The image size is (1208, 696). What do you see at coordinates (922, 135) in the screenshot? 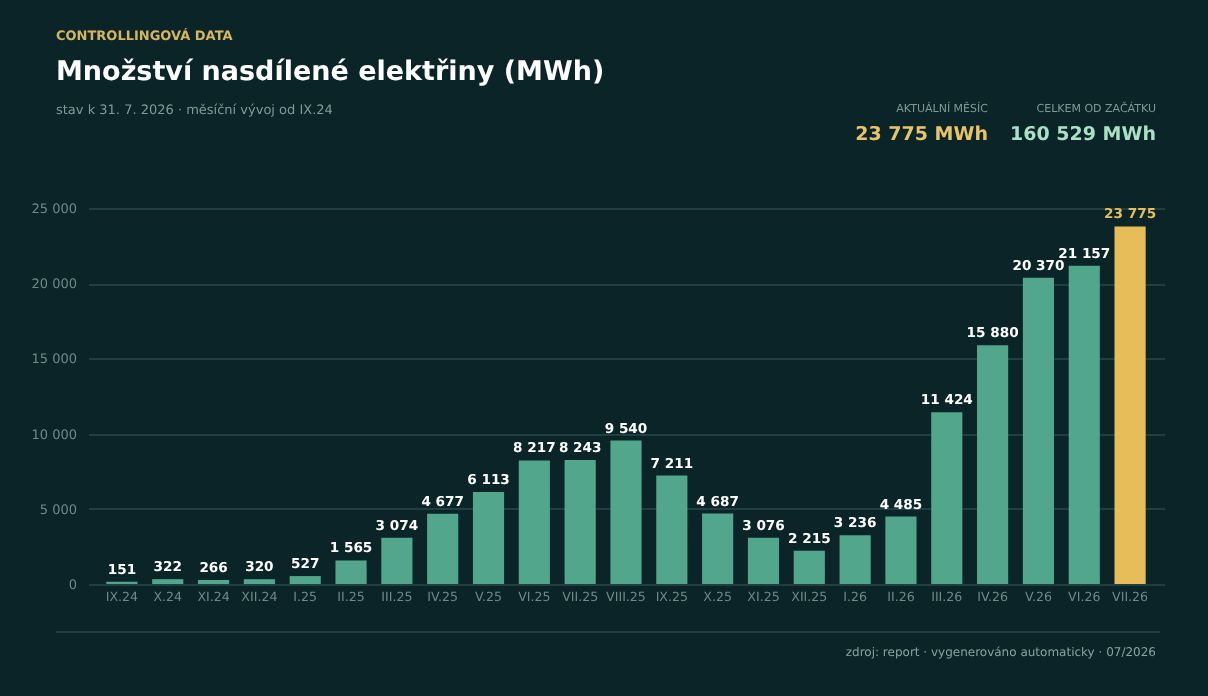
I see `text: 23 775 MWh` at bounding box center [922, 135].